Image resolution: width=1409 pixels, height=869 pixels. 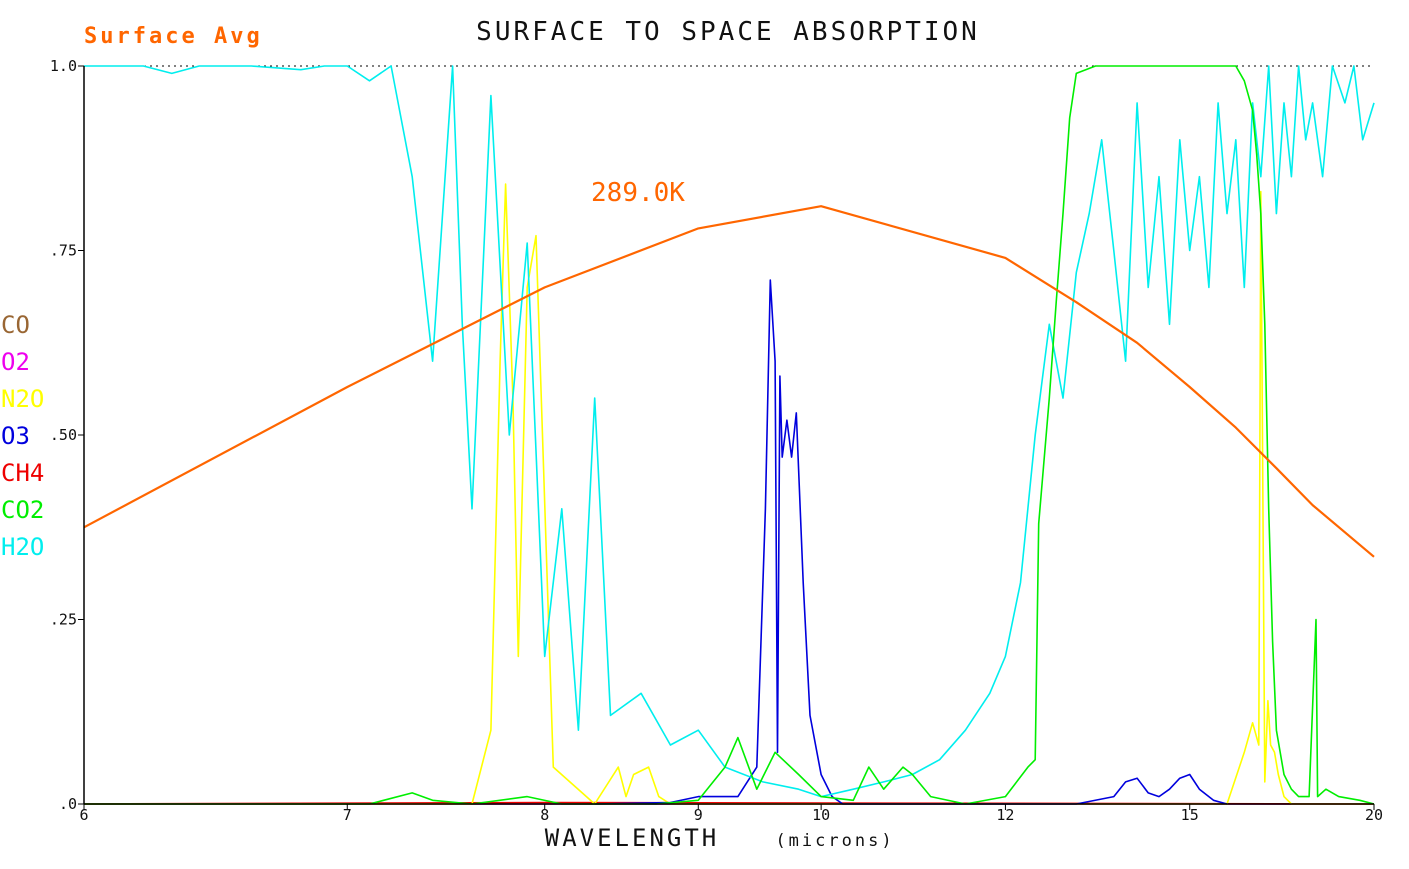 I want to click on legend-label-co: CO, so click(x=15, y=325).